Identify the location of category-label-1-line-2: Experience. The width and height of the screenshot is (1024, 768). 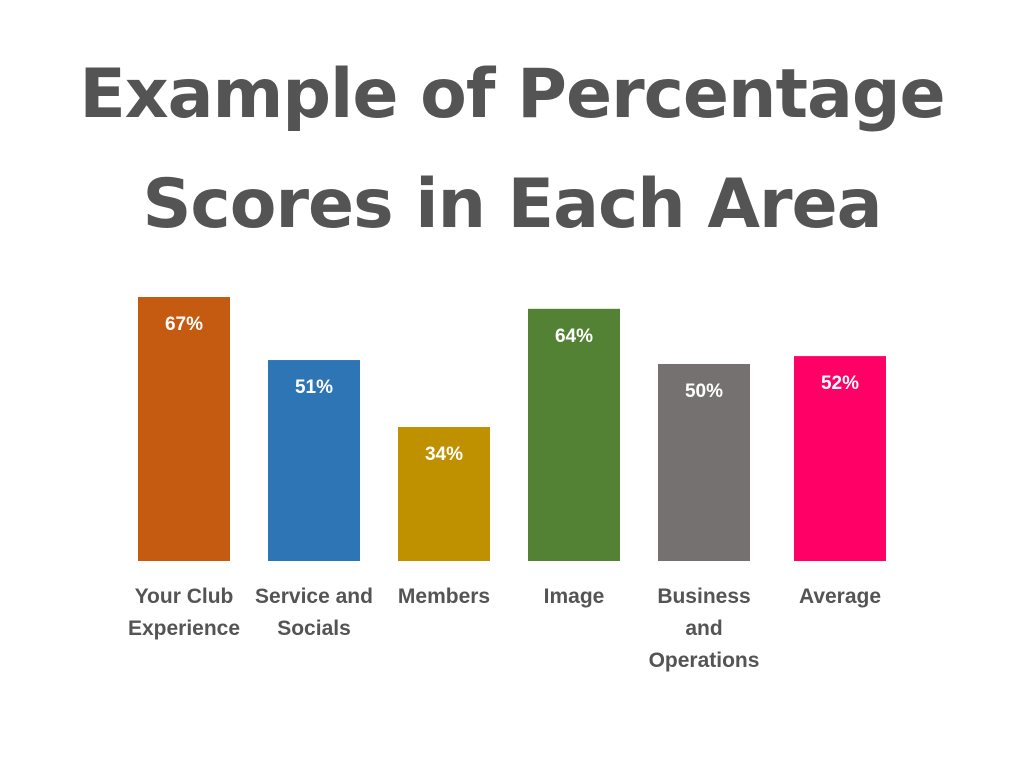
(184, 628).